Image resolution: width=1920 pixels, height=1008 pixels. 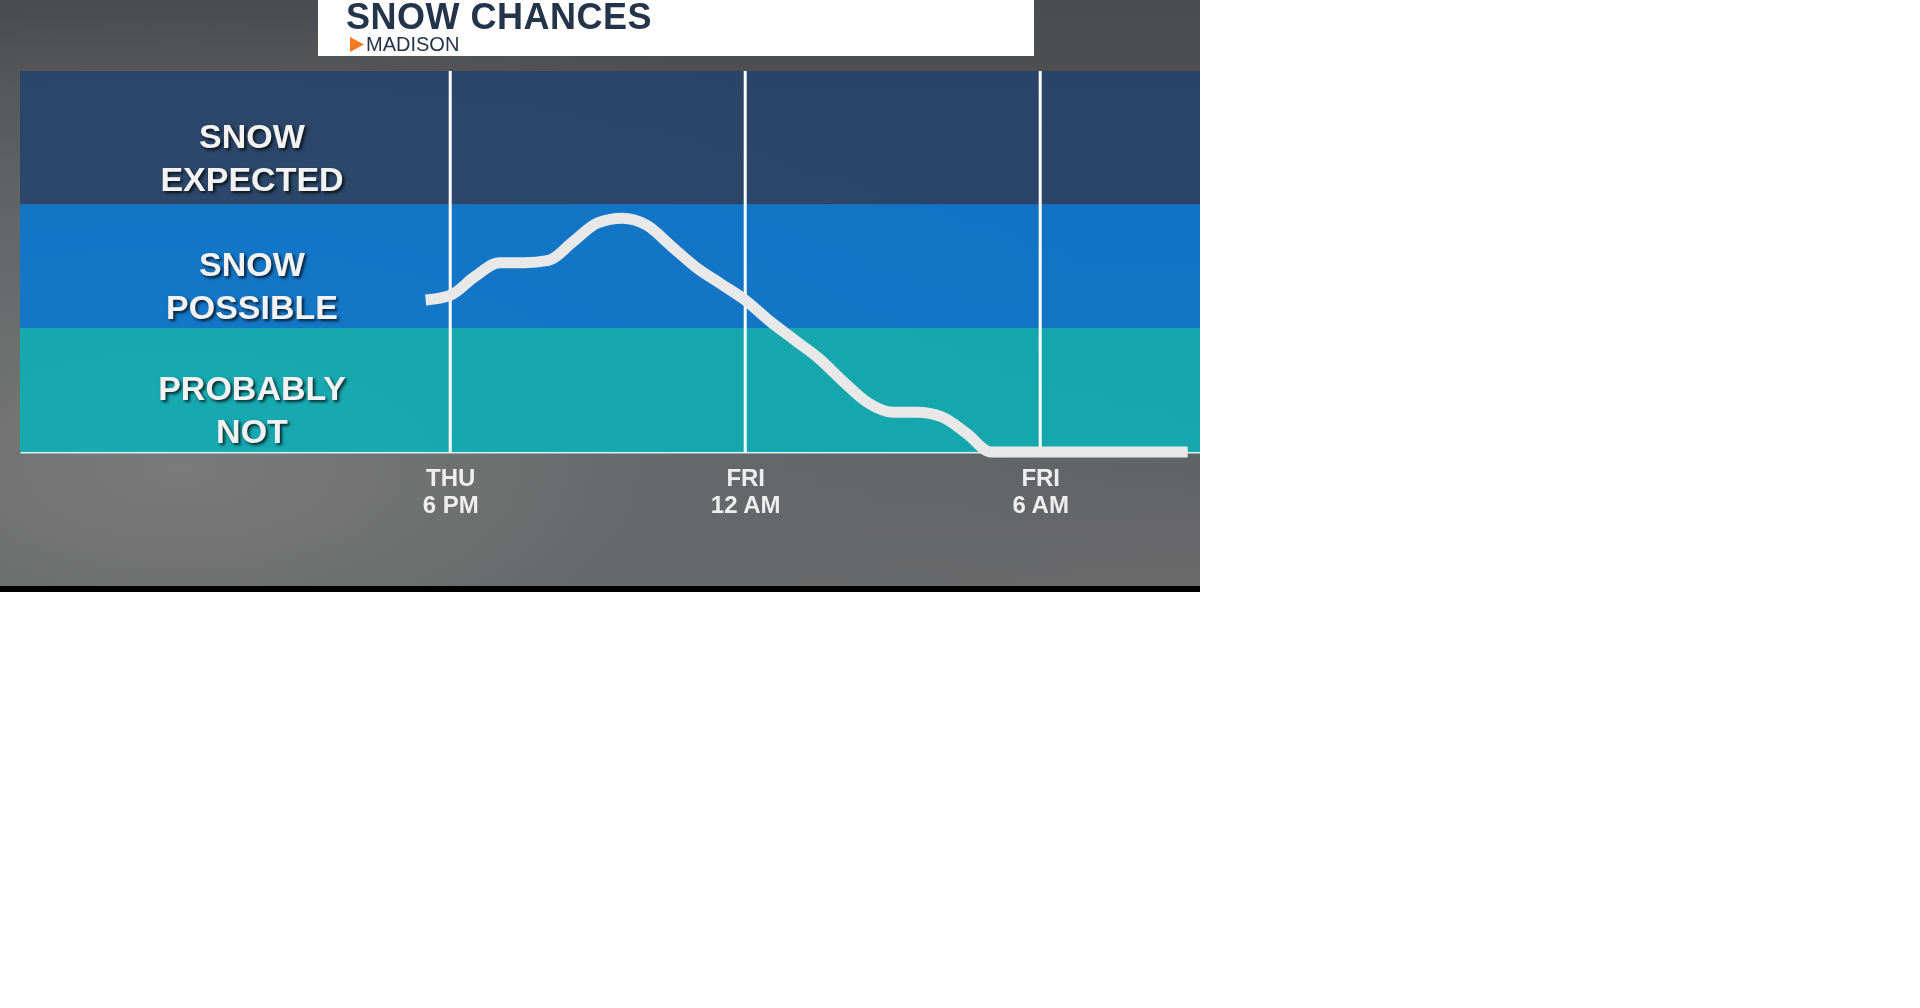 What do you see at coordinates (252, 286) in the screenshot?
I see `band-label: SNOW POSSIBLE` at bounding box center [252, 286].